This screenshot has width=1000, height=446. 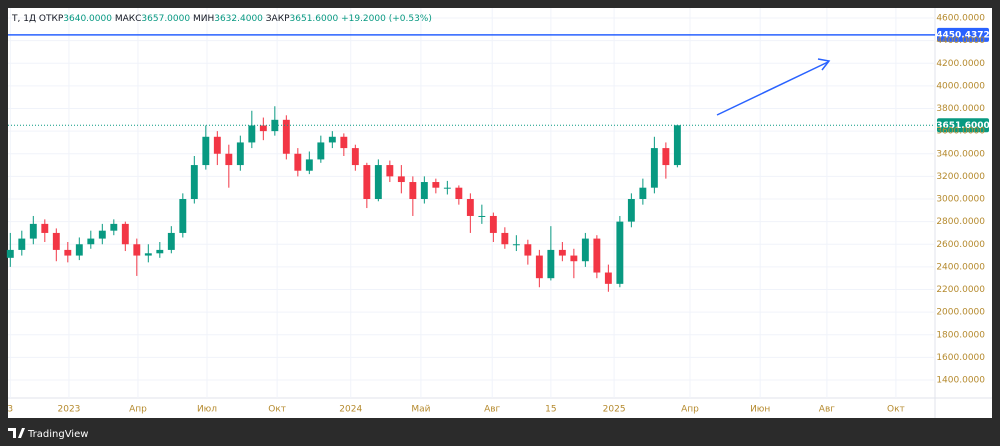 What do you see at coordinates (960, 381) in the screenshot?
I see `y-tick-label: 1400.0000` at bounding box center [960, 381].